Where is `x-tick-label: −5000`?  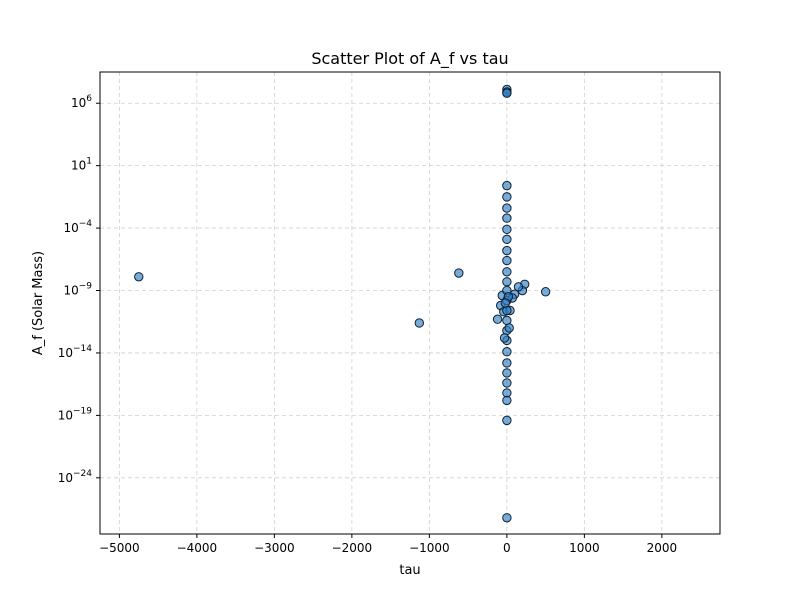 x-tick-label: −5000 is located at coordinates (119, 548).